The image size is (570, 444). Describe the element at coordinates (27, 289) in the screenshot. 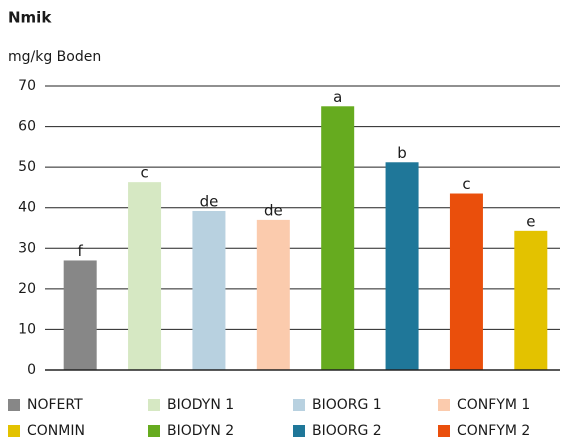

I see `y-tick-label: 20` at that location.